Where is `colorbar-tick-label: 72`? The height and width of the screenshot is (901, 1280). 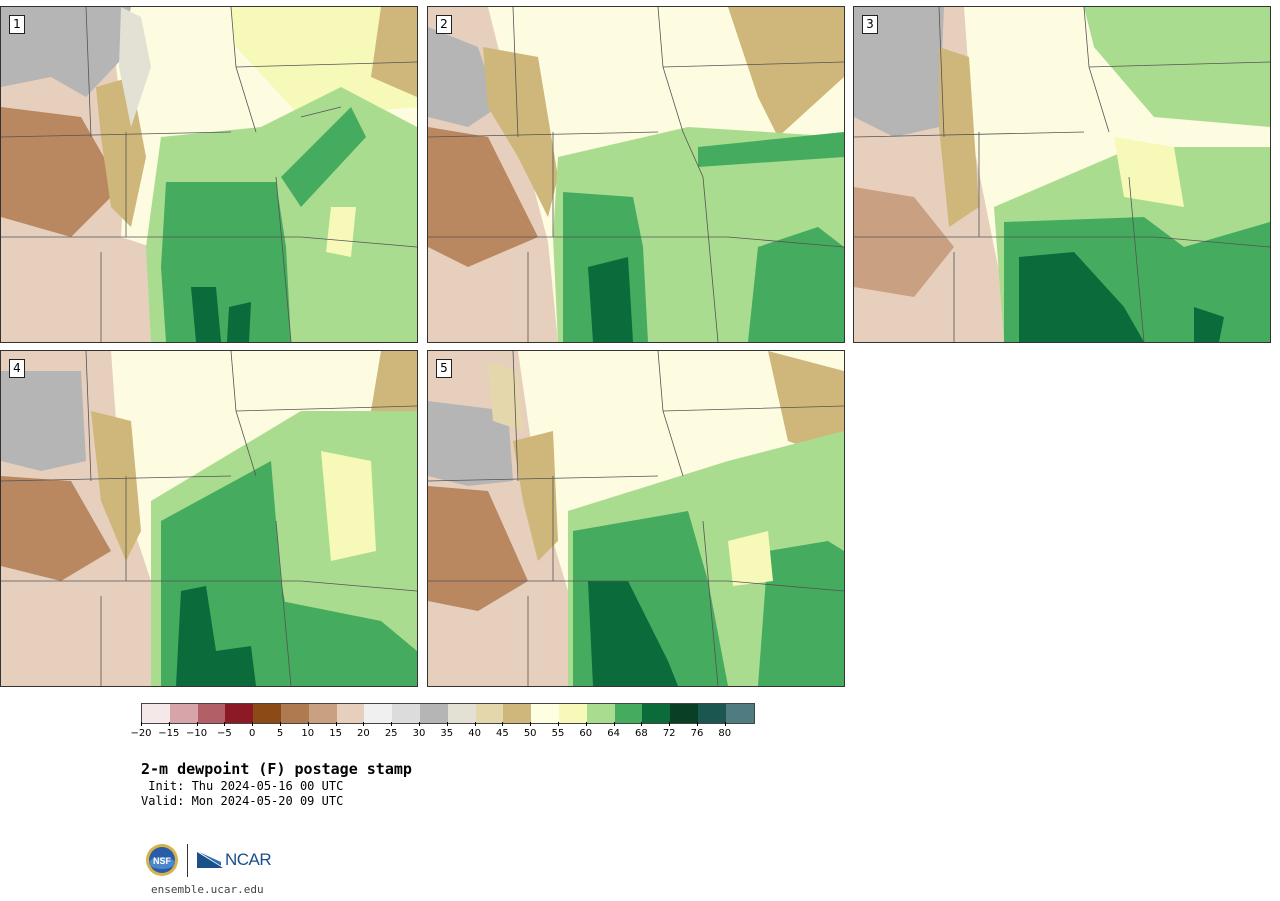
colorbar-tick-label: 72 is located at coordinates (669, 733).